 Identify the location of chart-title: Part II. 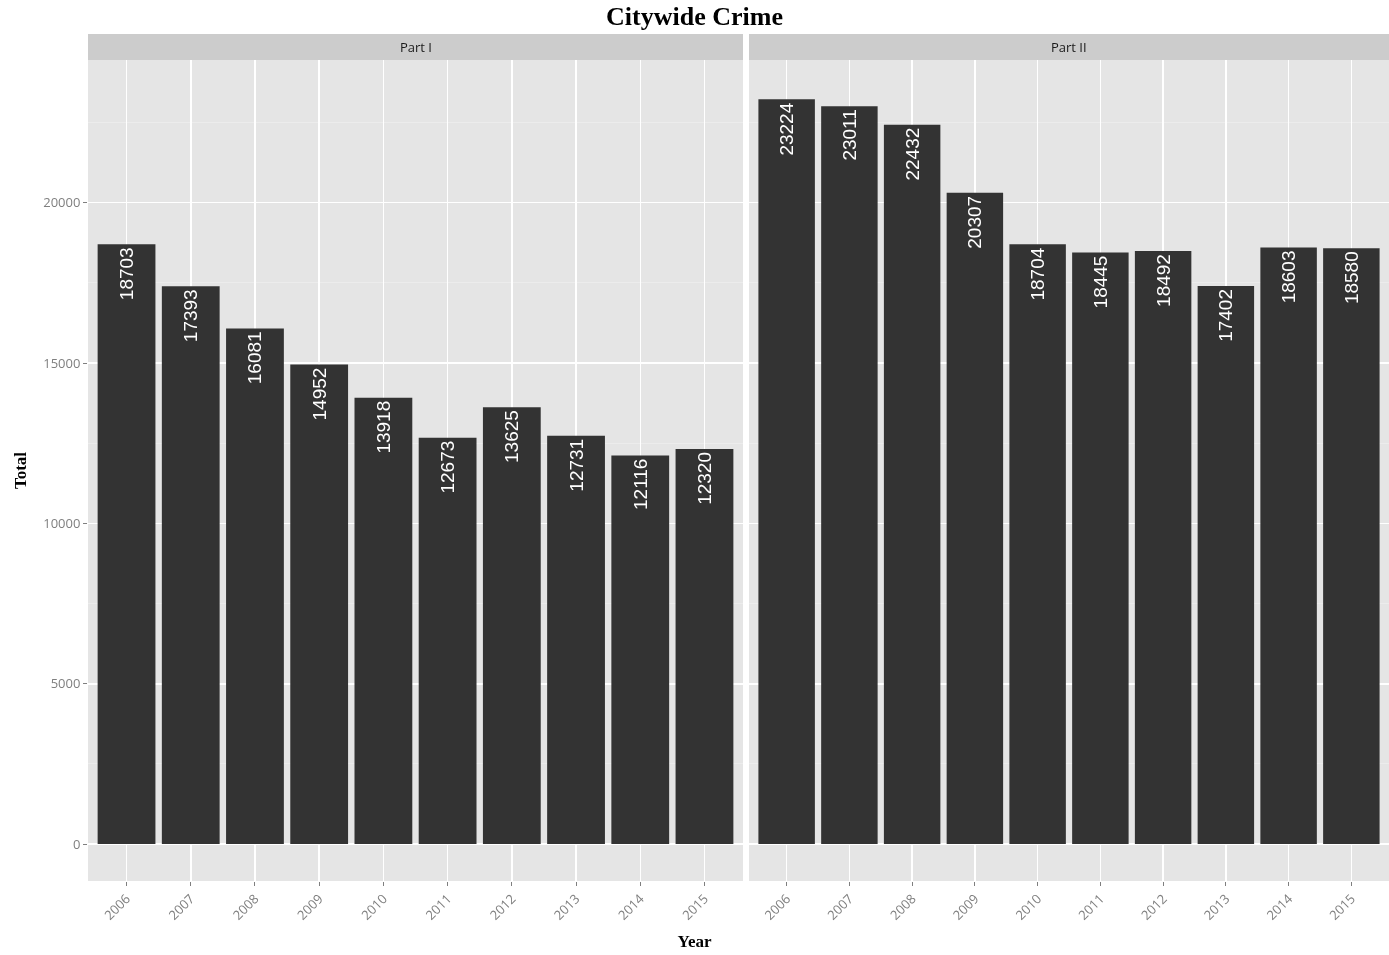
(1069, 47).